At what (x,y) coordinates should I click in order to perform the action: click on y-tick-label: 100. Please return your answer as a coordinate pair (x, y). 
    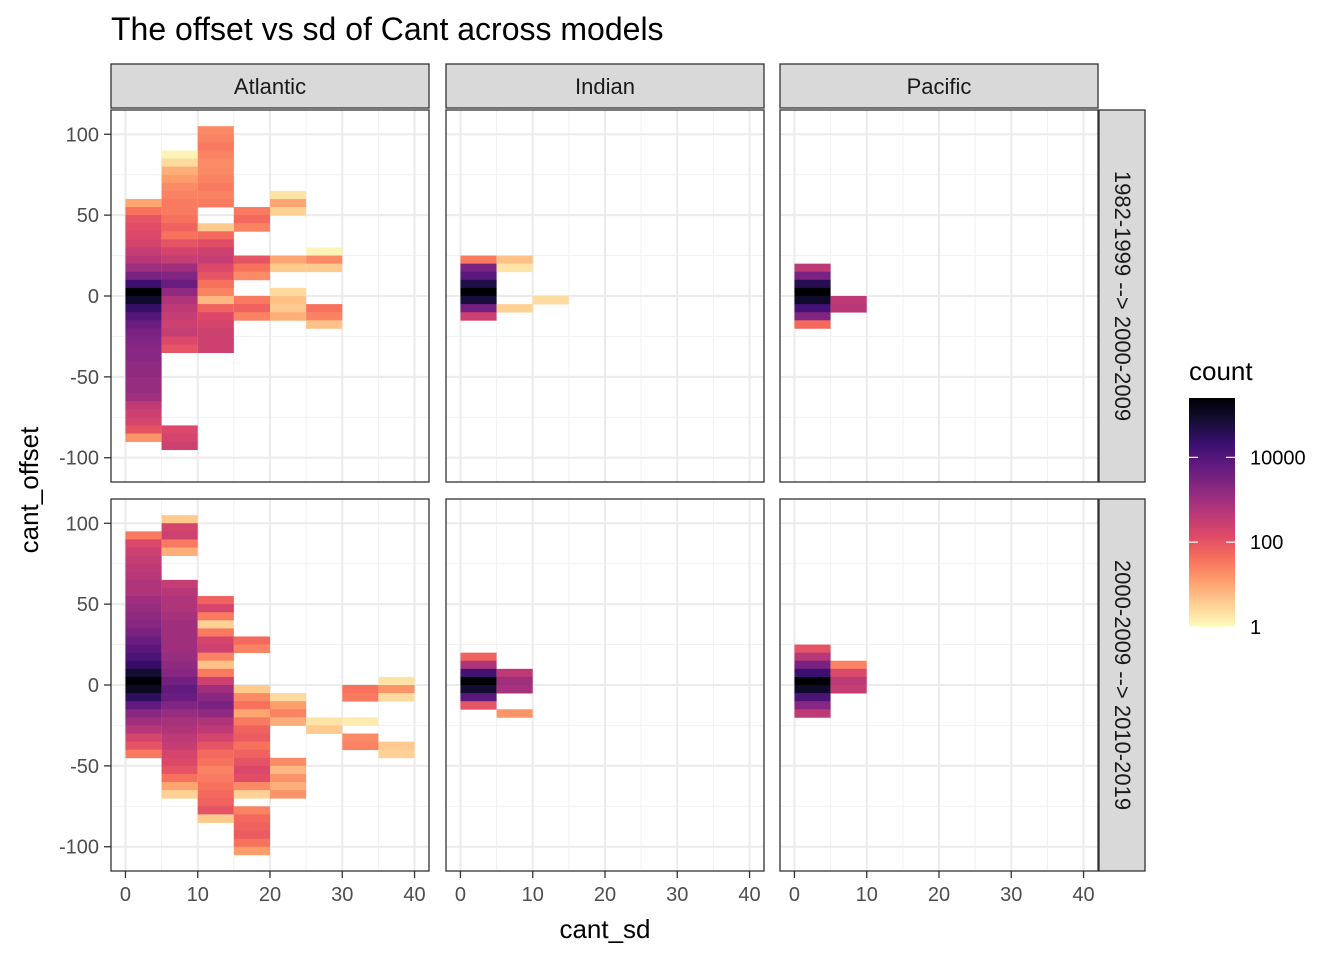
    Looking at the image, I should click on (82, 135).